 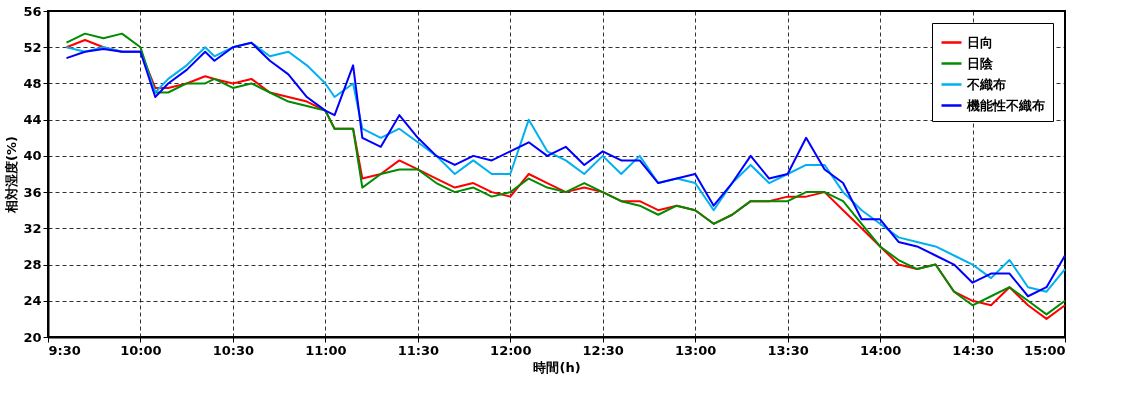 I want to click on x-tick-label: 11:30, so click(x=418, y=350).